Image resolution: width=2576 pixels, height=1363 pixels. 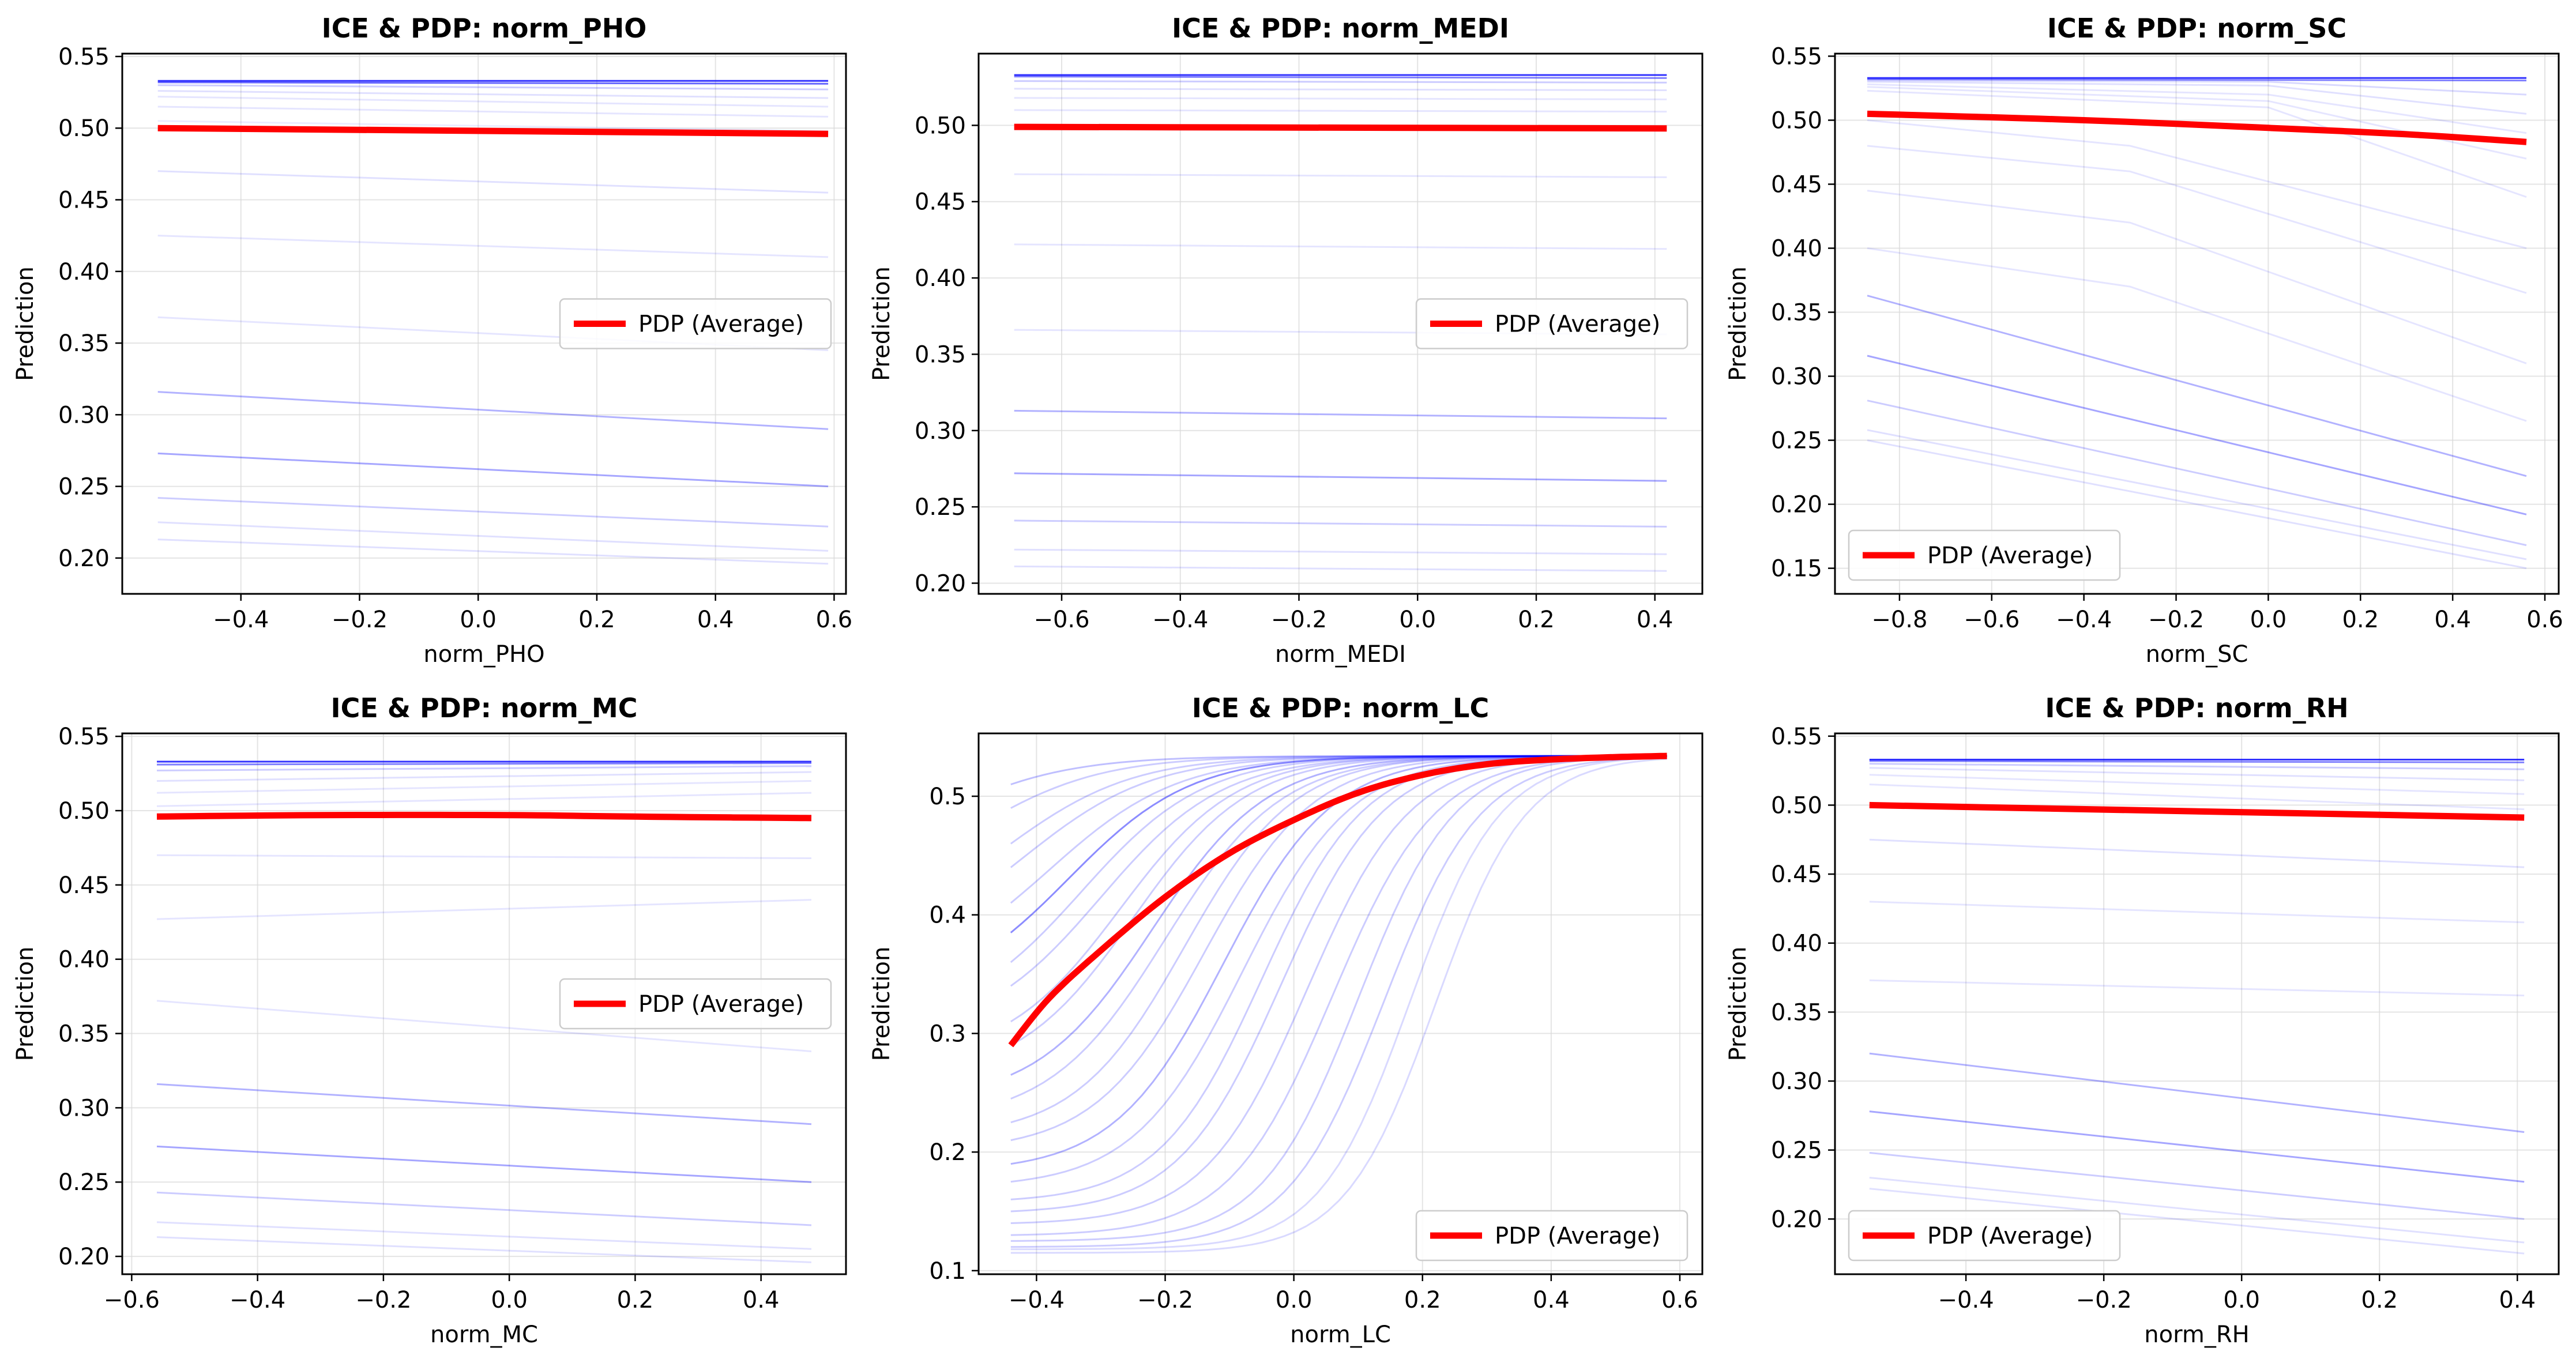 What do you see at coordinates (1340, 1335) in the screenshot?
I see `x-axis-label: norm_LC` at bounding box center [1340, 1335].